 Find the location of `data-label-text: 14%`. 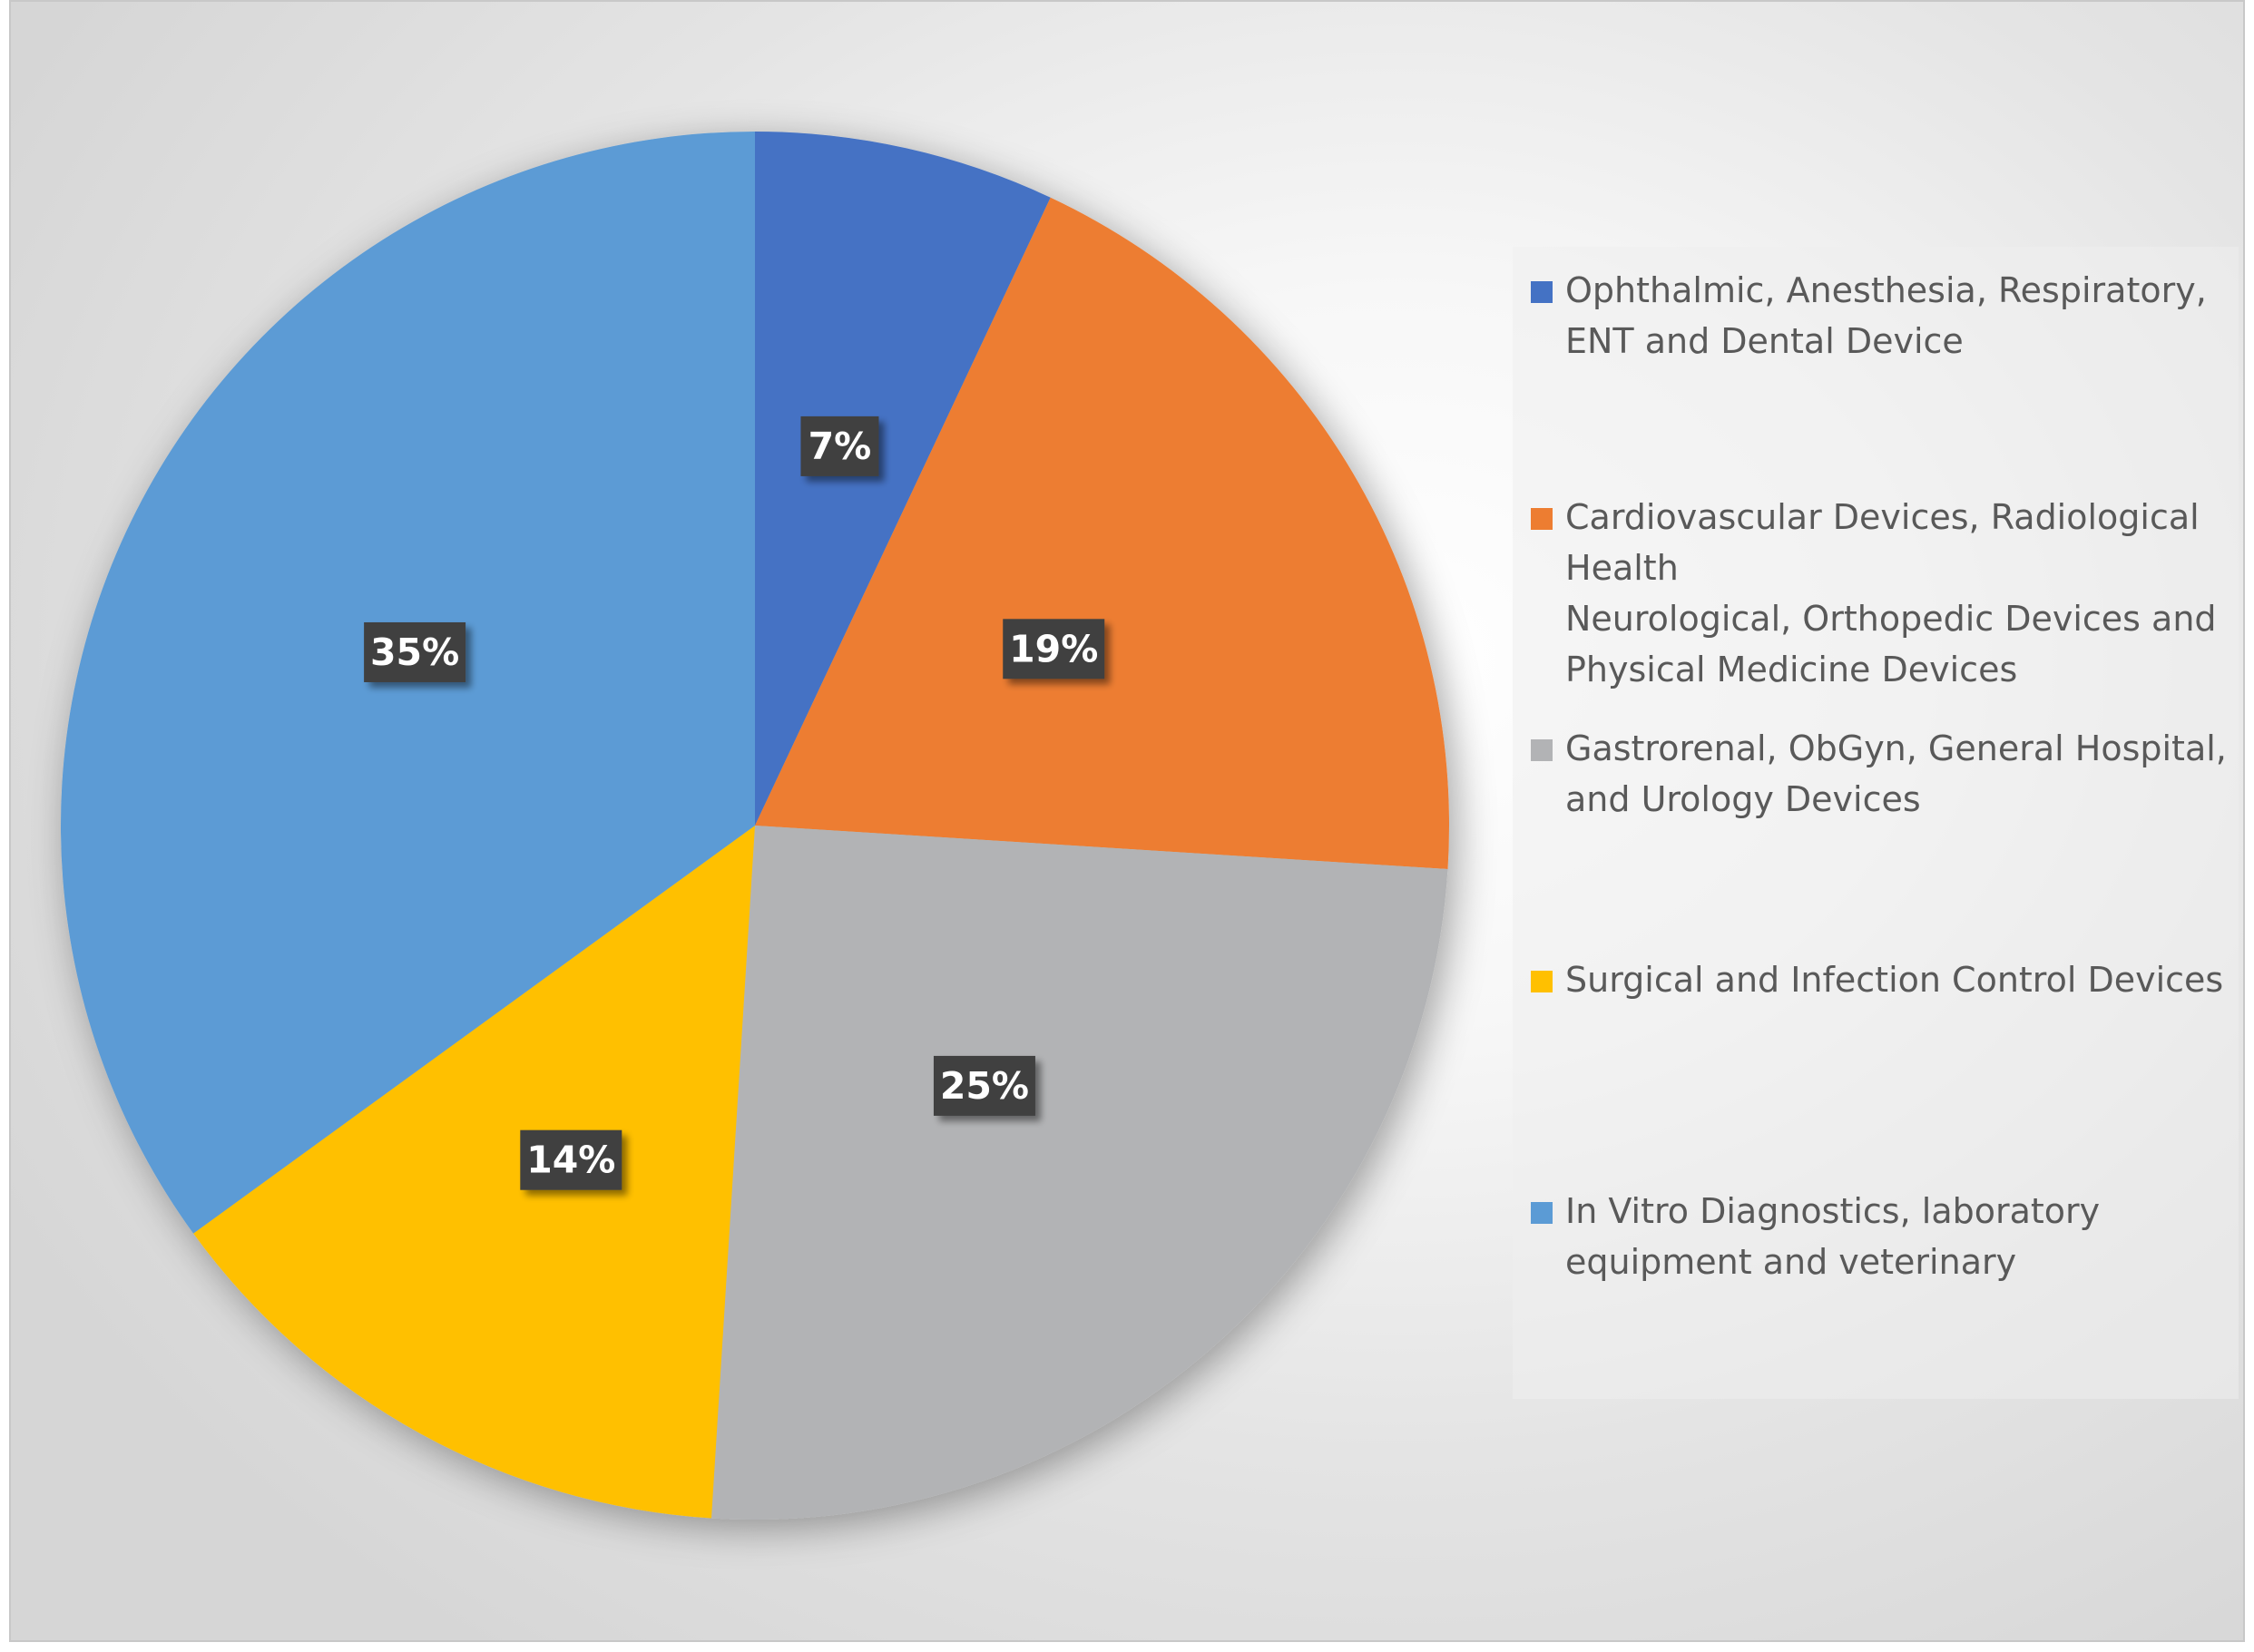

data-label-text: 14% is located at coordinates (570, 1160).